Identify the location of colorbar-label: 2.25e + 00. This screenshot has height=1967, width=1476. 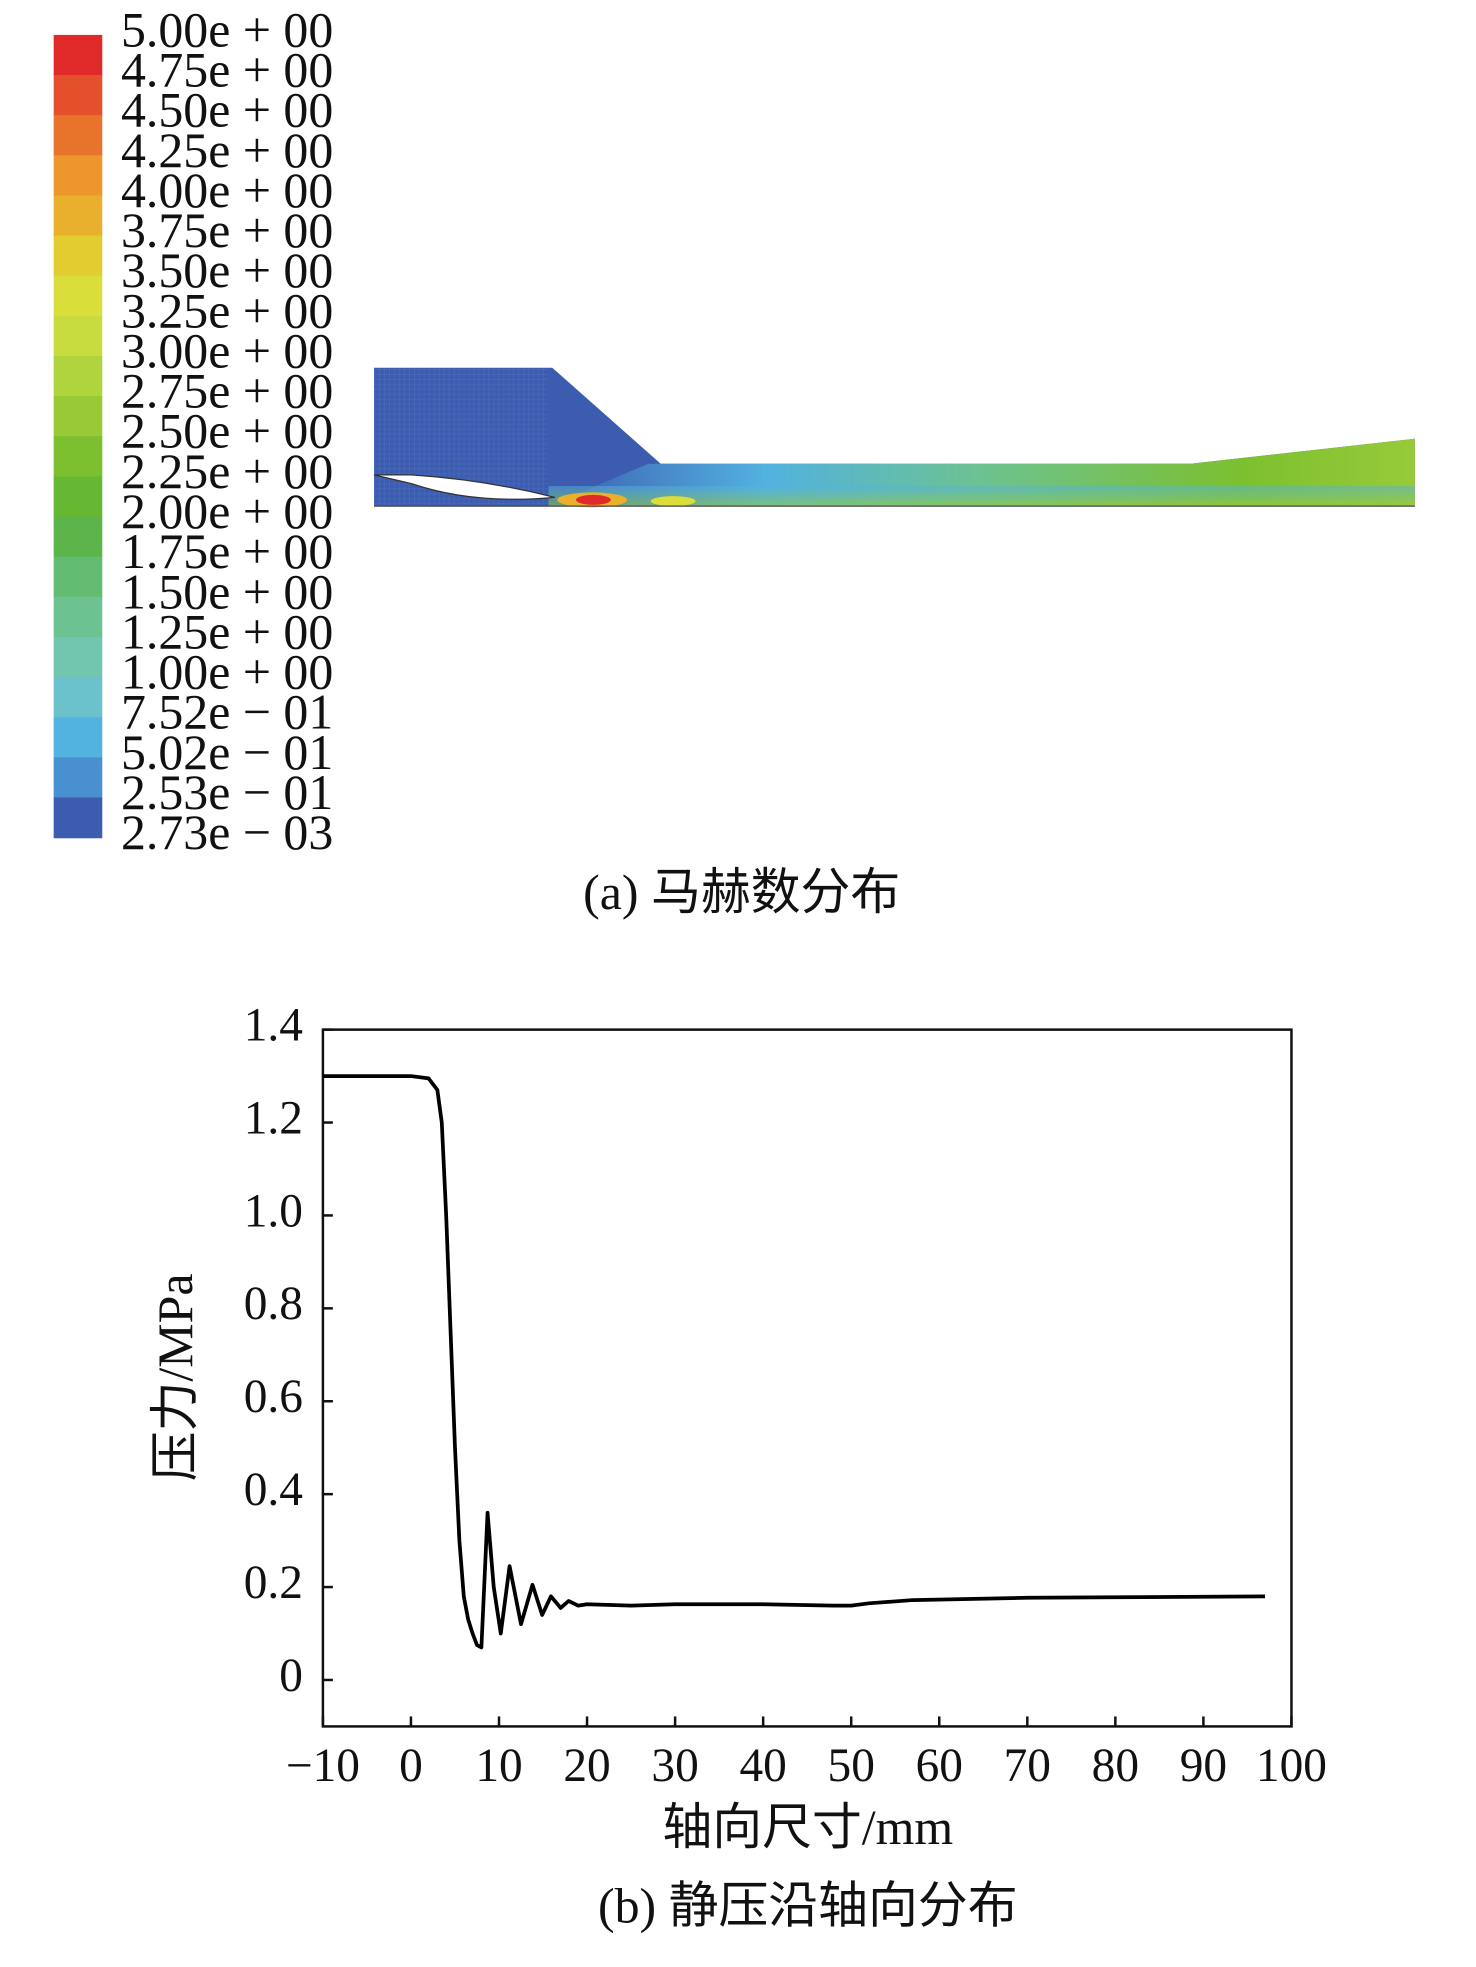
(227, 471).